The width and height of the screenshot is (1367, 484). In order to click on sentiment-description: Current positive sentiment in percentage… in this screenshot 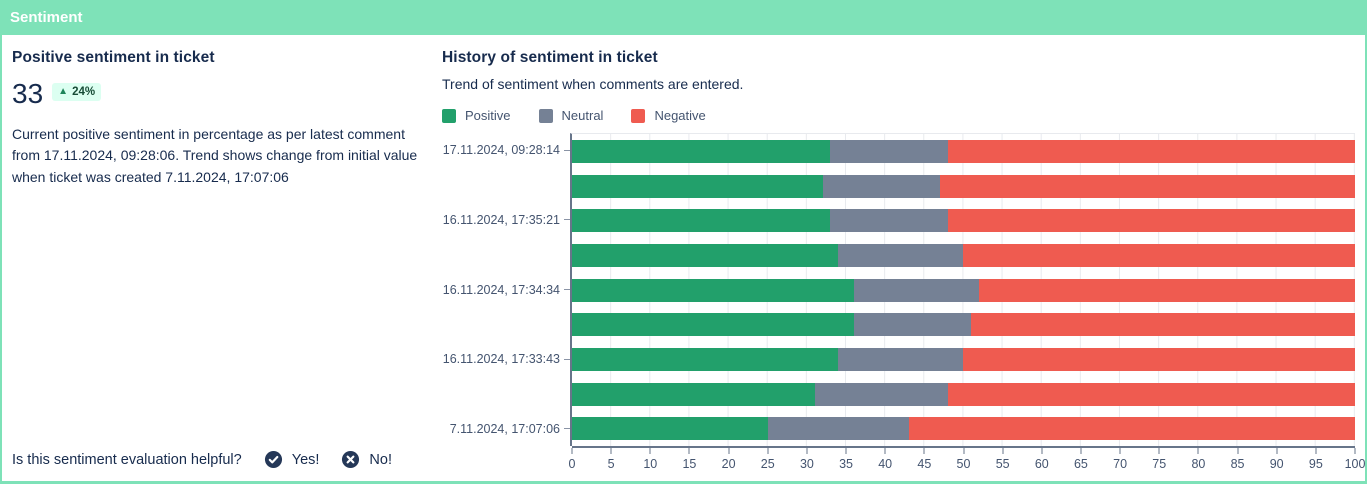, I will do `click(215, 155)`.